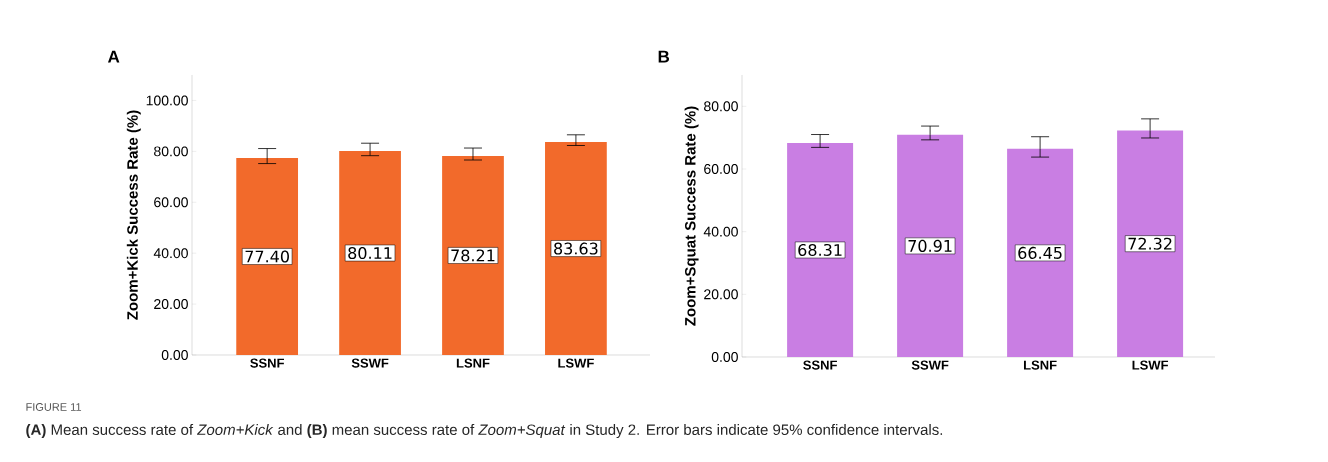 The width and height of the screenshot is (1328, 462). What do you see at coordinates (691, 216) in the screenshot?
I see `y-axis-title: Zoom+Squat Success Rate (%)` at bounding box center [691, 216].